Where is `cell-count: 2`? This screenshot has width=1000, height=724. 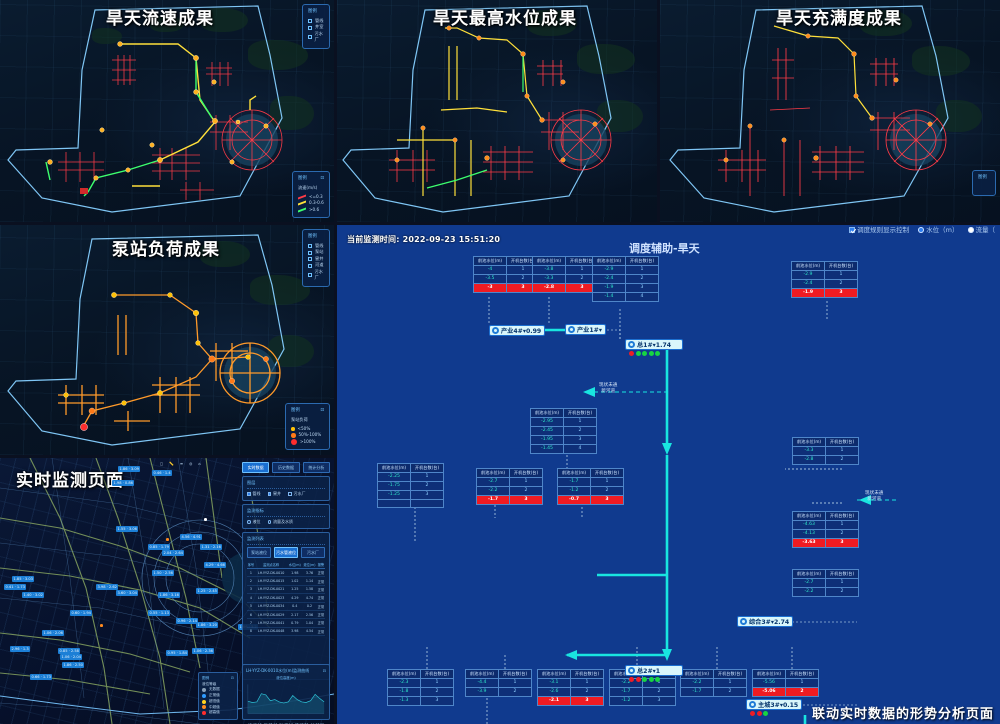
cell-count: 2 is located at coordinates (842, 534).